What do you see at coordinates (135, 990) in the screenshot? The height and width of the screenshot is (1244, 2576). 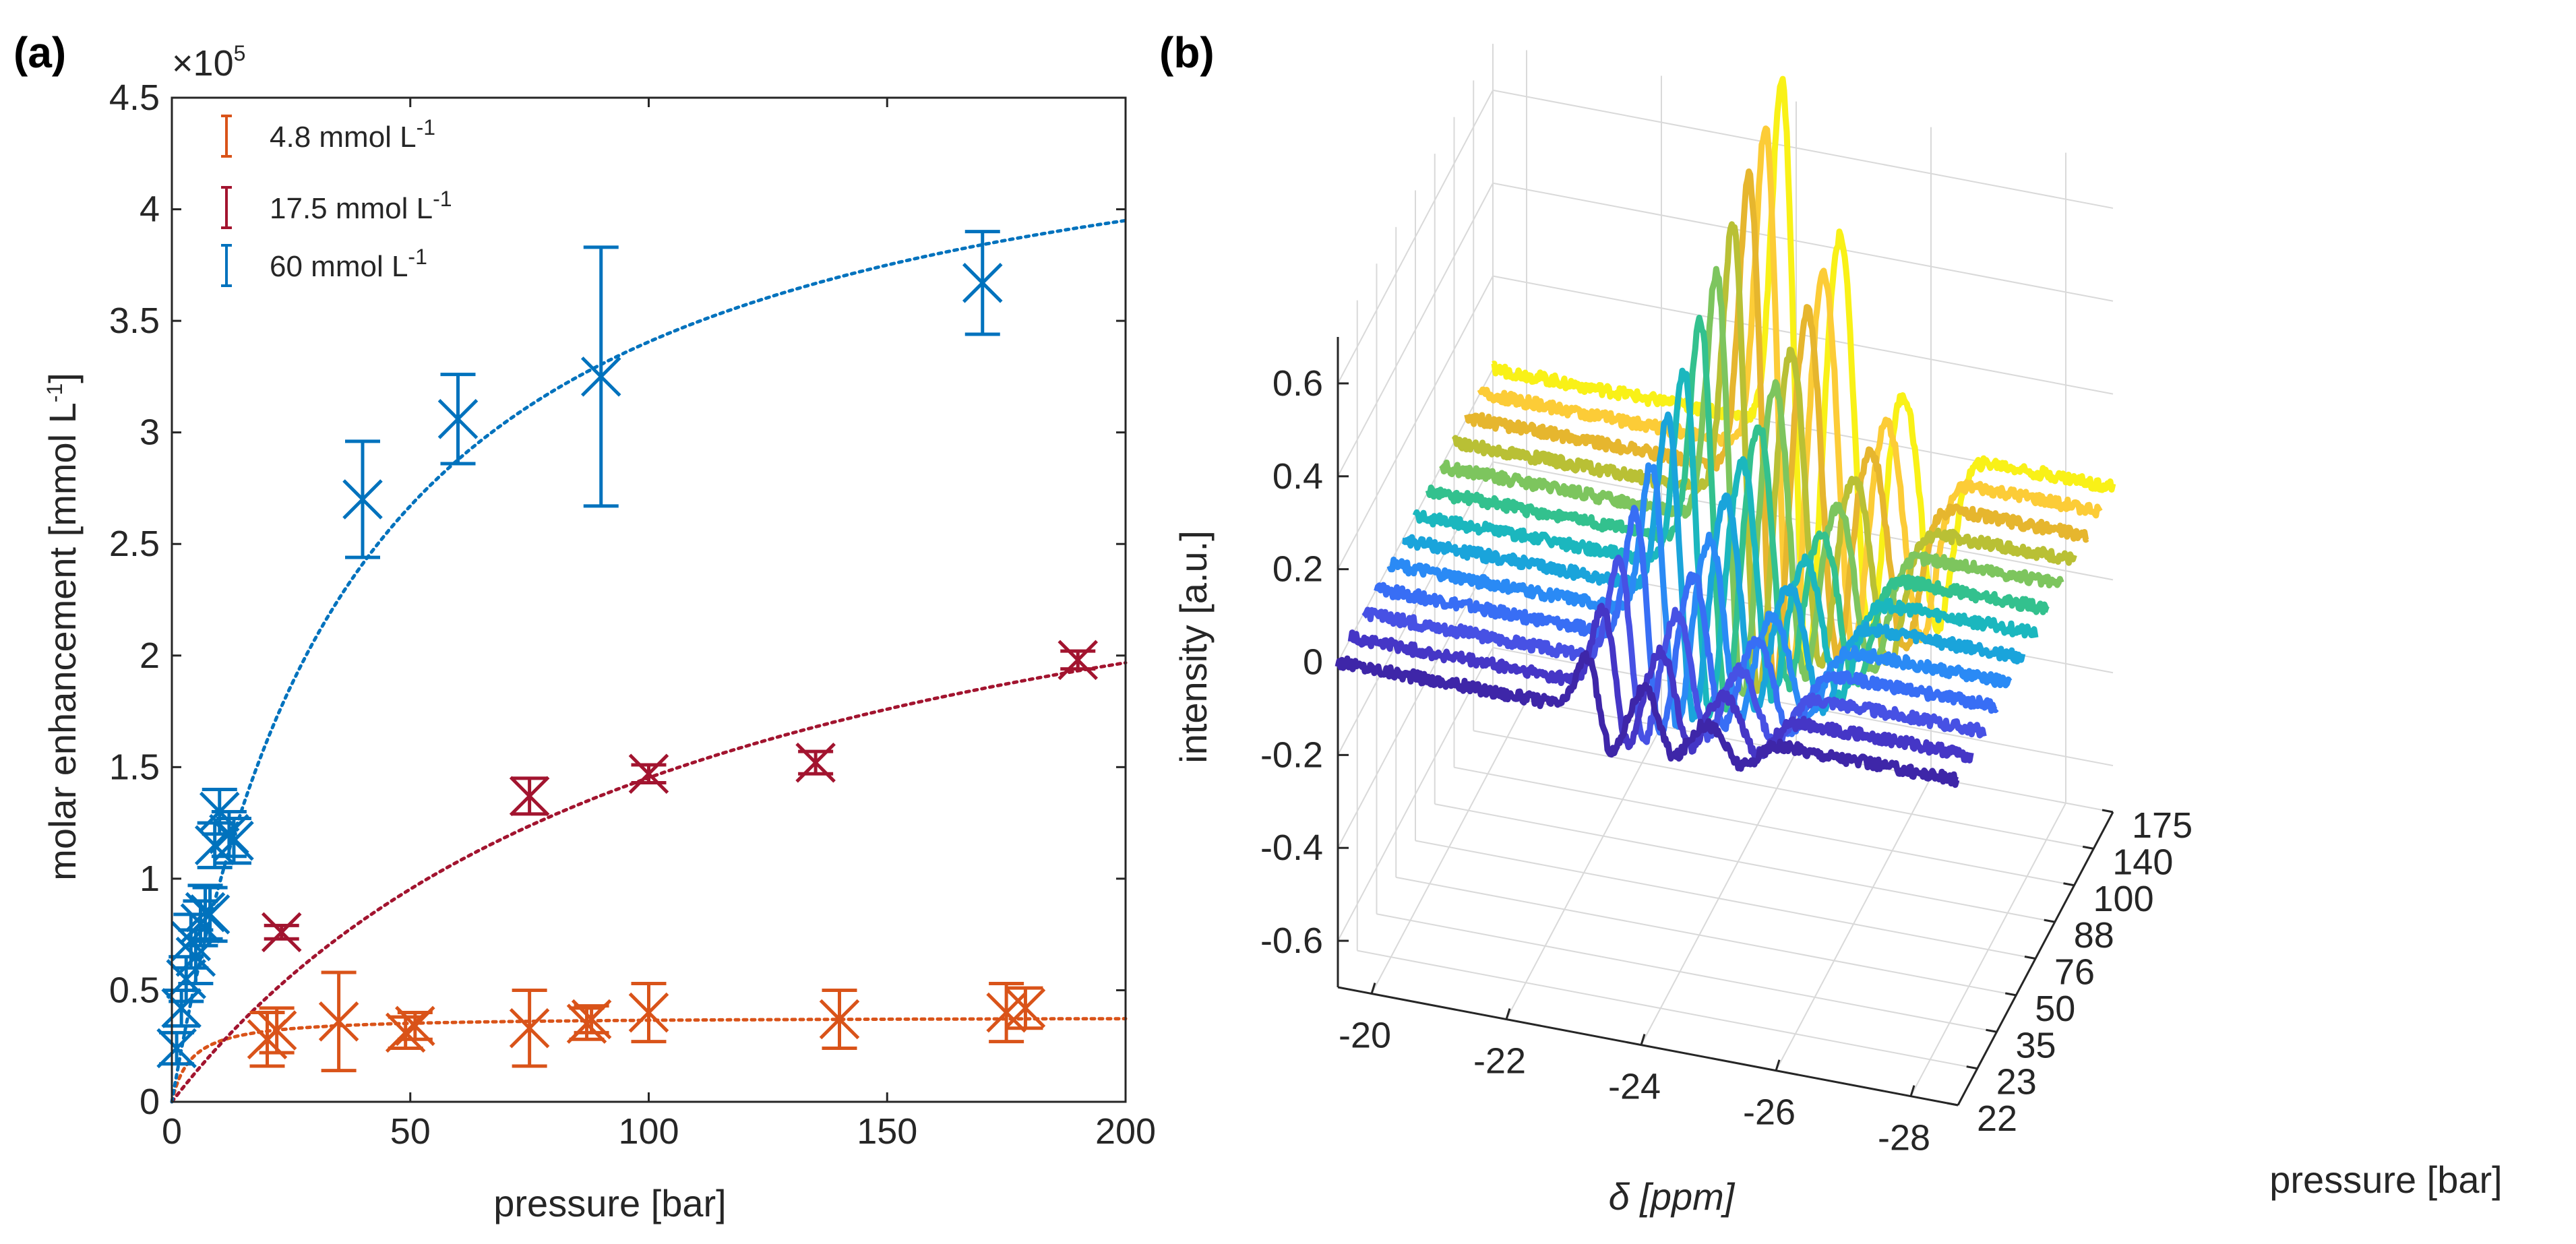 I see `y-tick-label: 0.5` at bounding box center [135, 990].